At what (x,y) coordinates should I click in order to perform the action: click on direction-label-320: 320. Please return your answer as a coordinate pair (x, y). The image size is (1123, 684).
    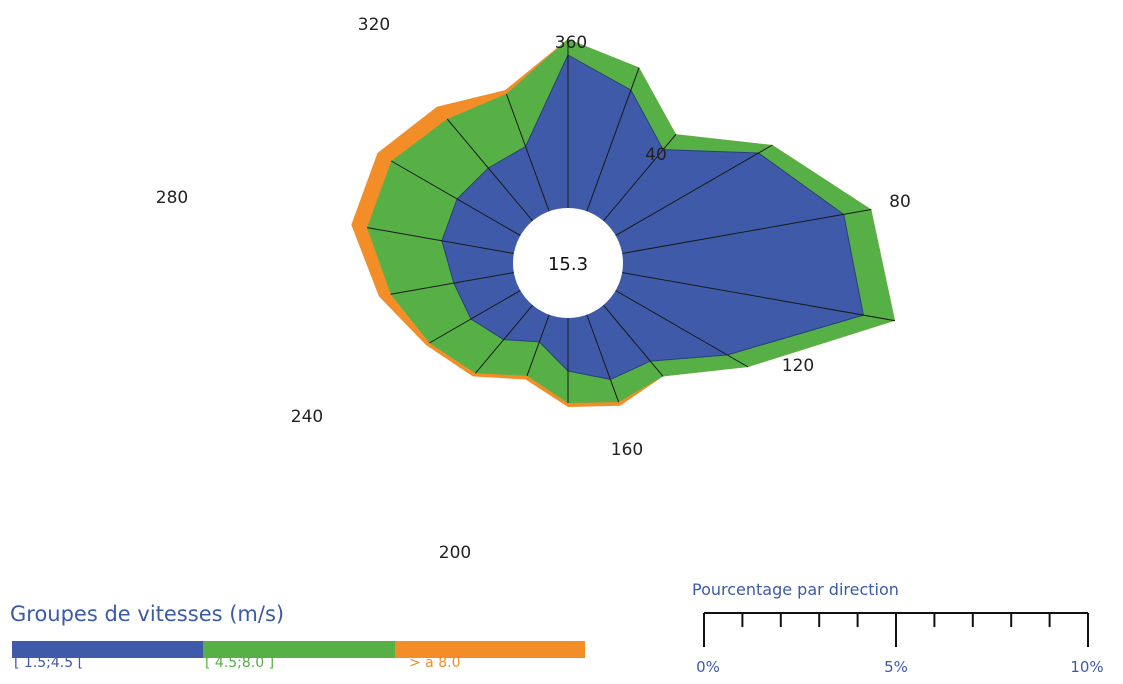
    Looking at the image, I should click on (374, 25).